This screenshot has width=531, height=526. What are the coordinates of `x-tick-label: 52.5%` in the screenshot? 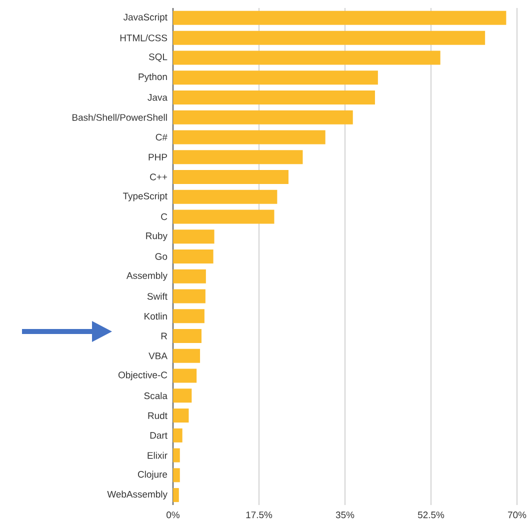 It's located at (431, 515).